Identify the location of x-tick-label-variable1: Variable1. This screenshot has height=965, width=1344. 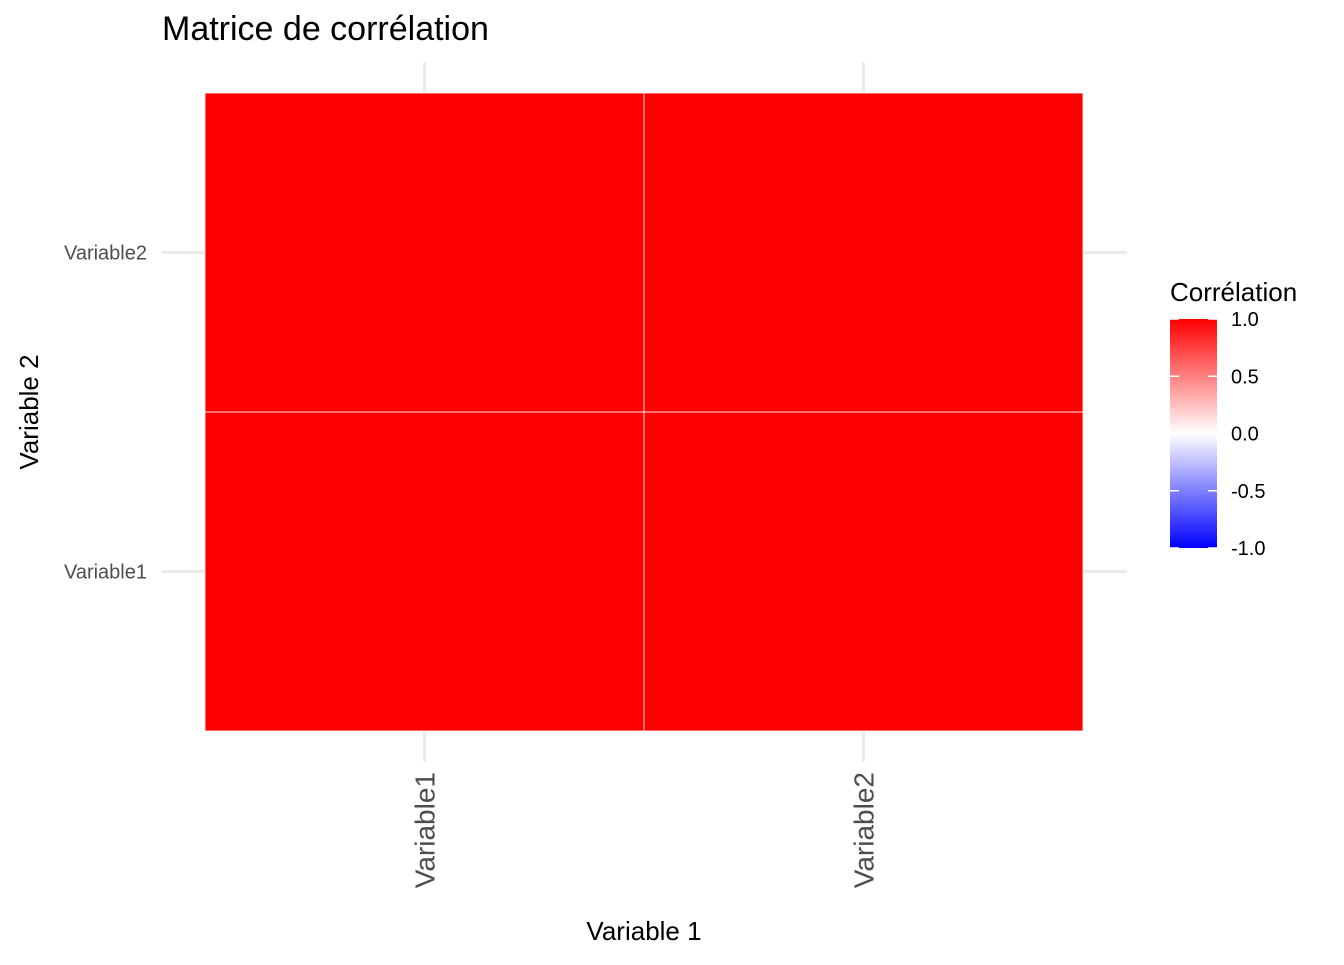
(425, 830).